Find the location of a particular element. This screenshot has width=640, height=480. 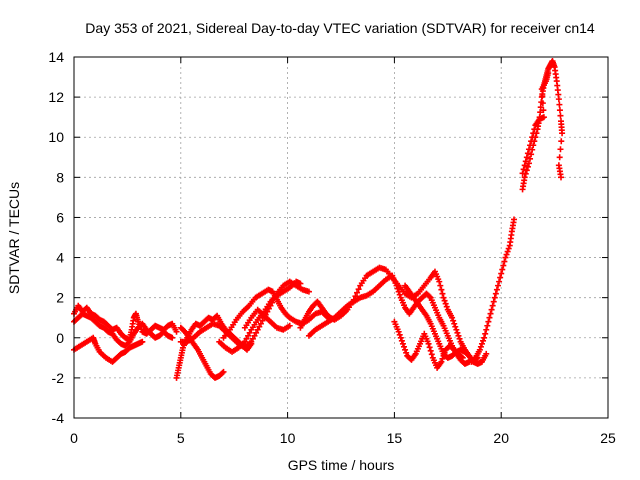

x-tick-label: 0 is located at coordinates (74, 438).